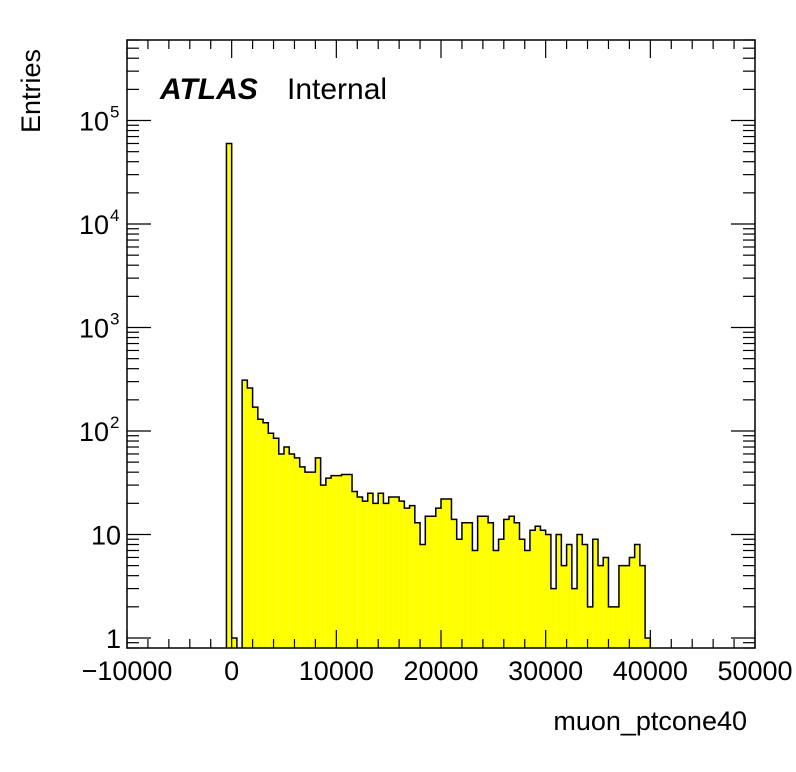  I want to click on atlas-status-label: Internal, so click(337, 89).